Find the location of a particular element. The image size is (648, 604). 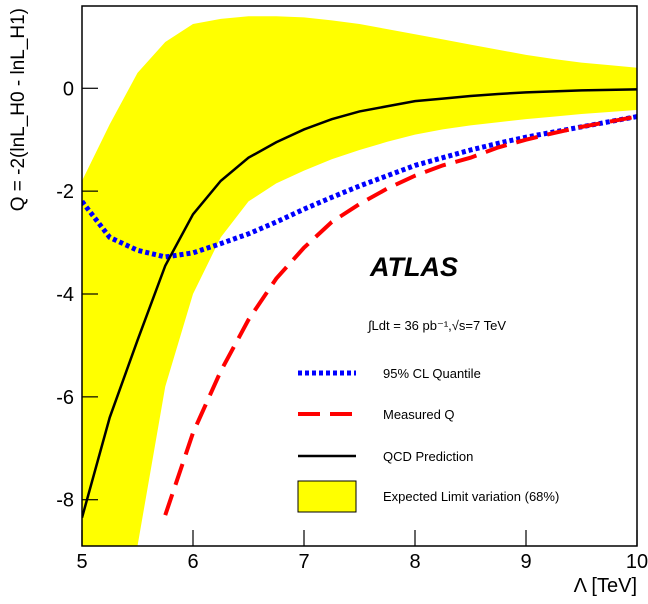

x-tick-label: 7 is located at coordinates (303, 562).